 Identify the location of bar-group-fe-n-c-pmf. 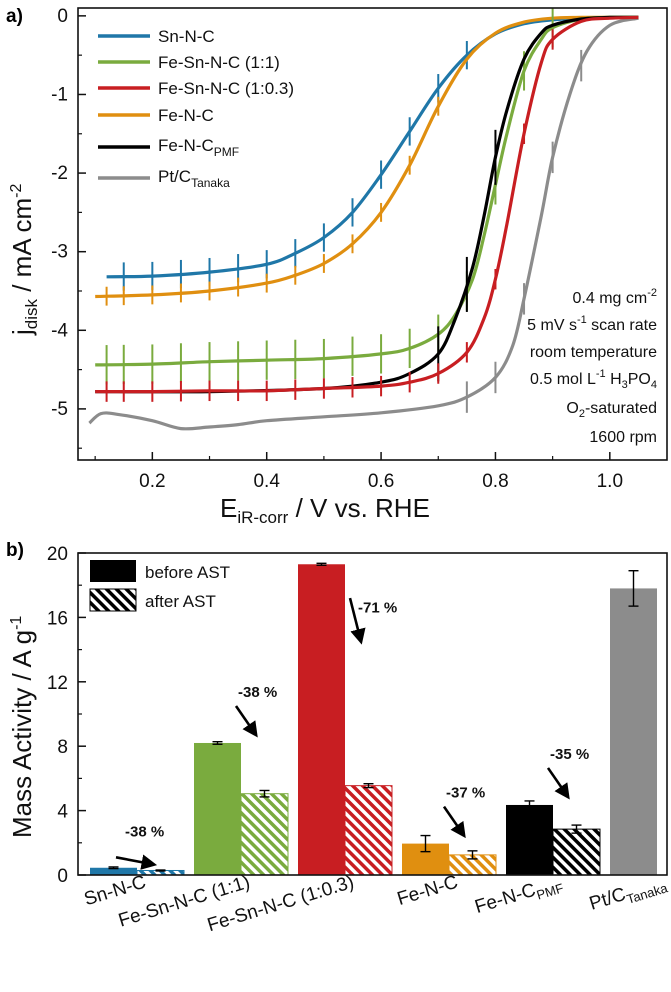
(553, 838).